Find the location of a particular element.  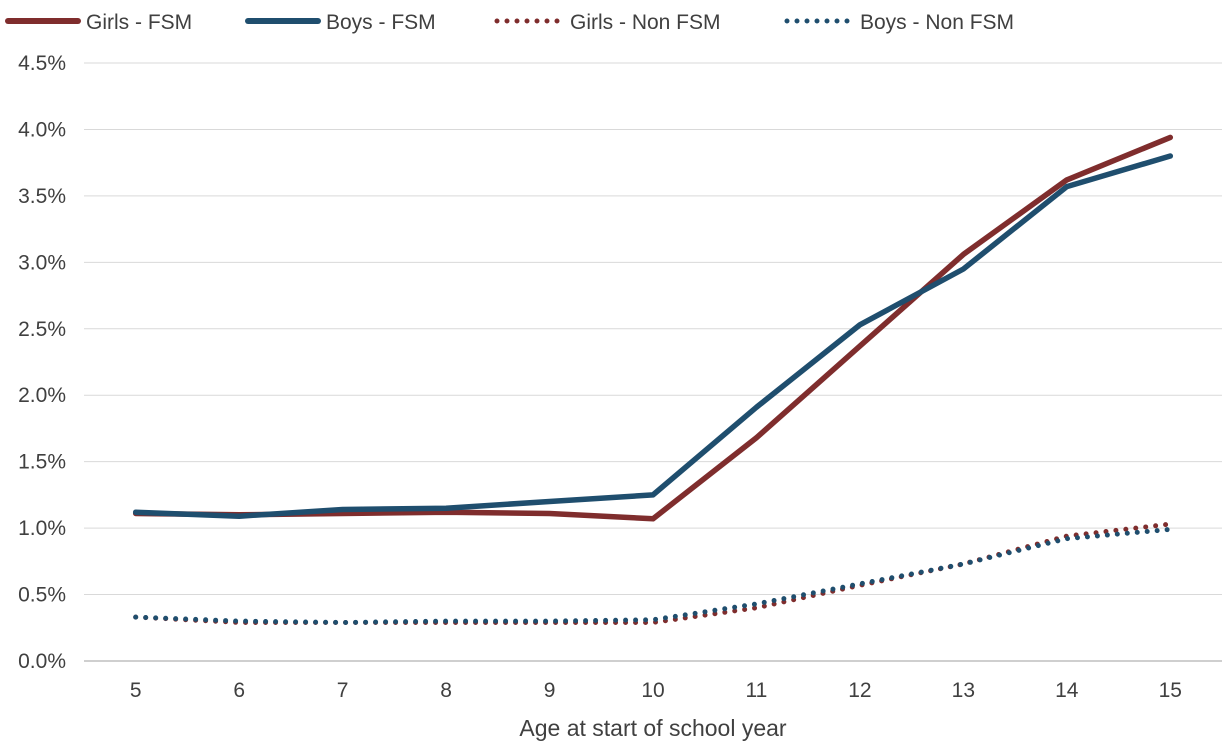

x-tick-label: 10 is located at coordinates (652, 690).